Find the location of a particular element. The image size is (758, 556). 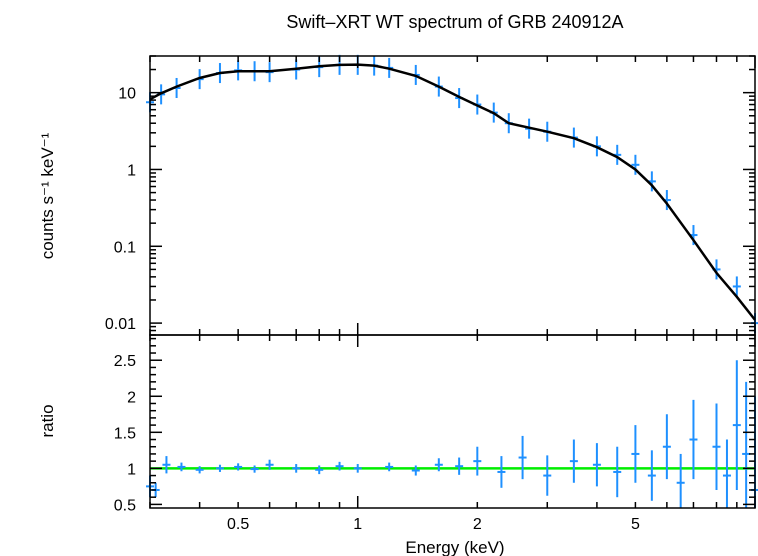

ratio-y-tick-label: 1 is located at coordinates (131, 469).